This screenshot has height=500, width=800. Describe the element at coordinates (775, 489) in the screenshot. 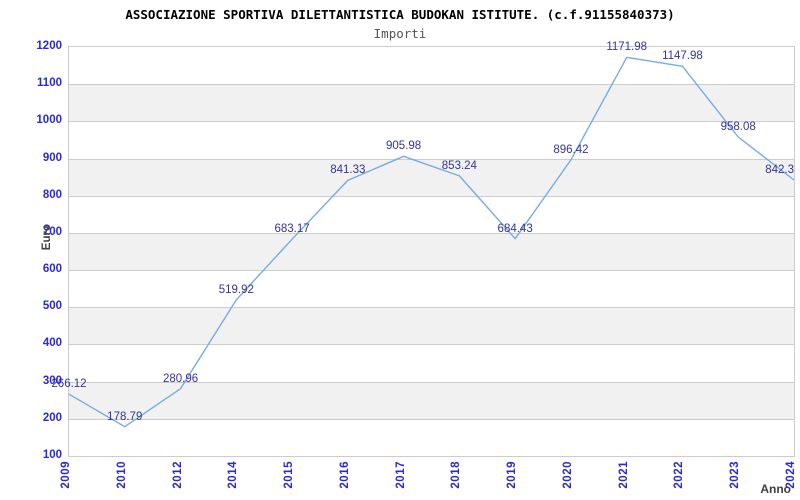

I see `x-axis-title: Anno` at that location.